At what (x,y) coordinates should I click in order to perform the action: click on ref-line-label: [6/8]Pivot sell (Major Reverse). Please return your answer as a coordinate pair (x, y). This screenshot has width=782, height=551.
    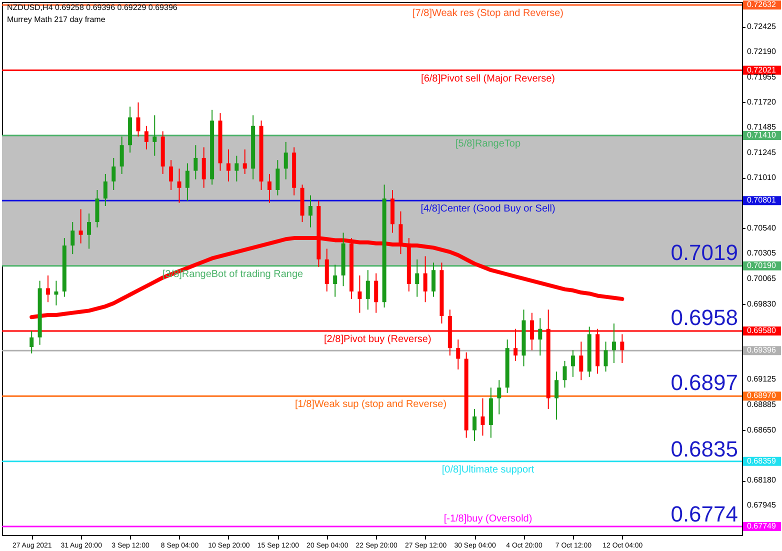
    Looking at the image, I should click on (488, 78).